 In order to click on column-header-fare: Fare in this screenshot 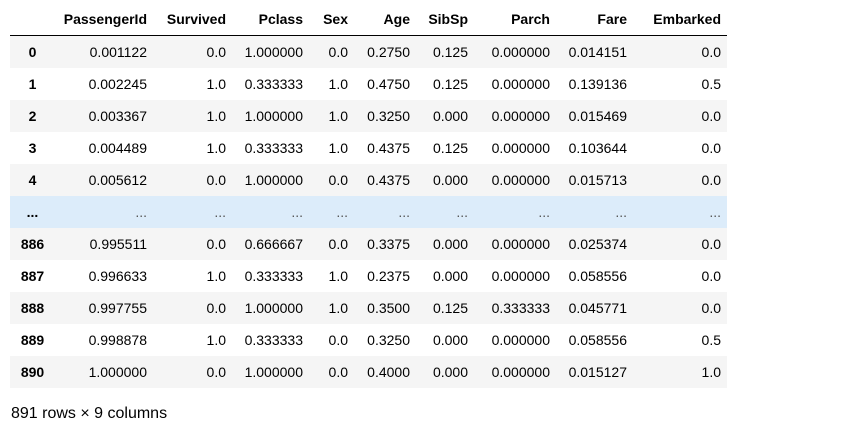, I will do `click(594, 19)`.